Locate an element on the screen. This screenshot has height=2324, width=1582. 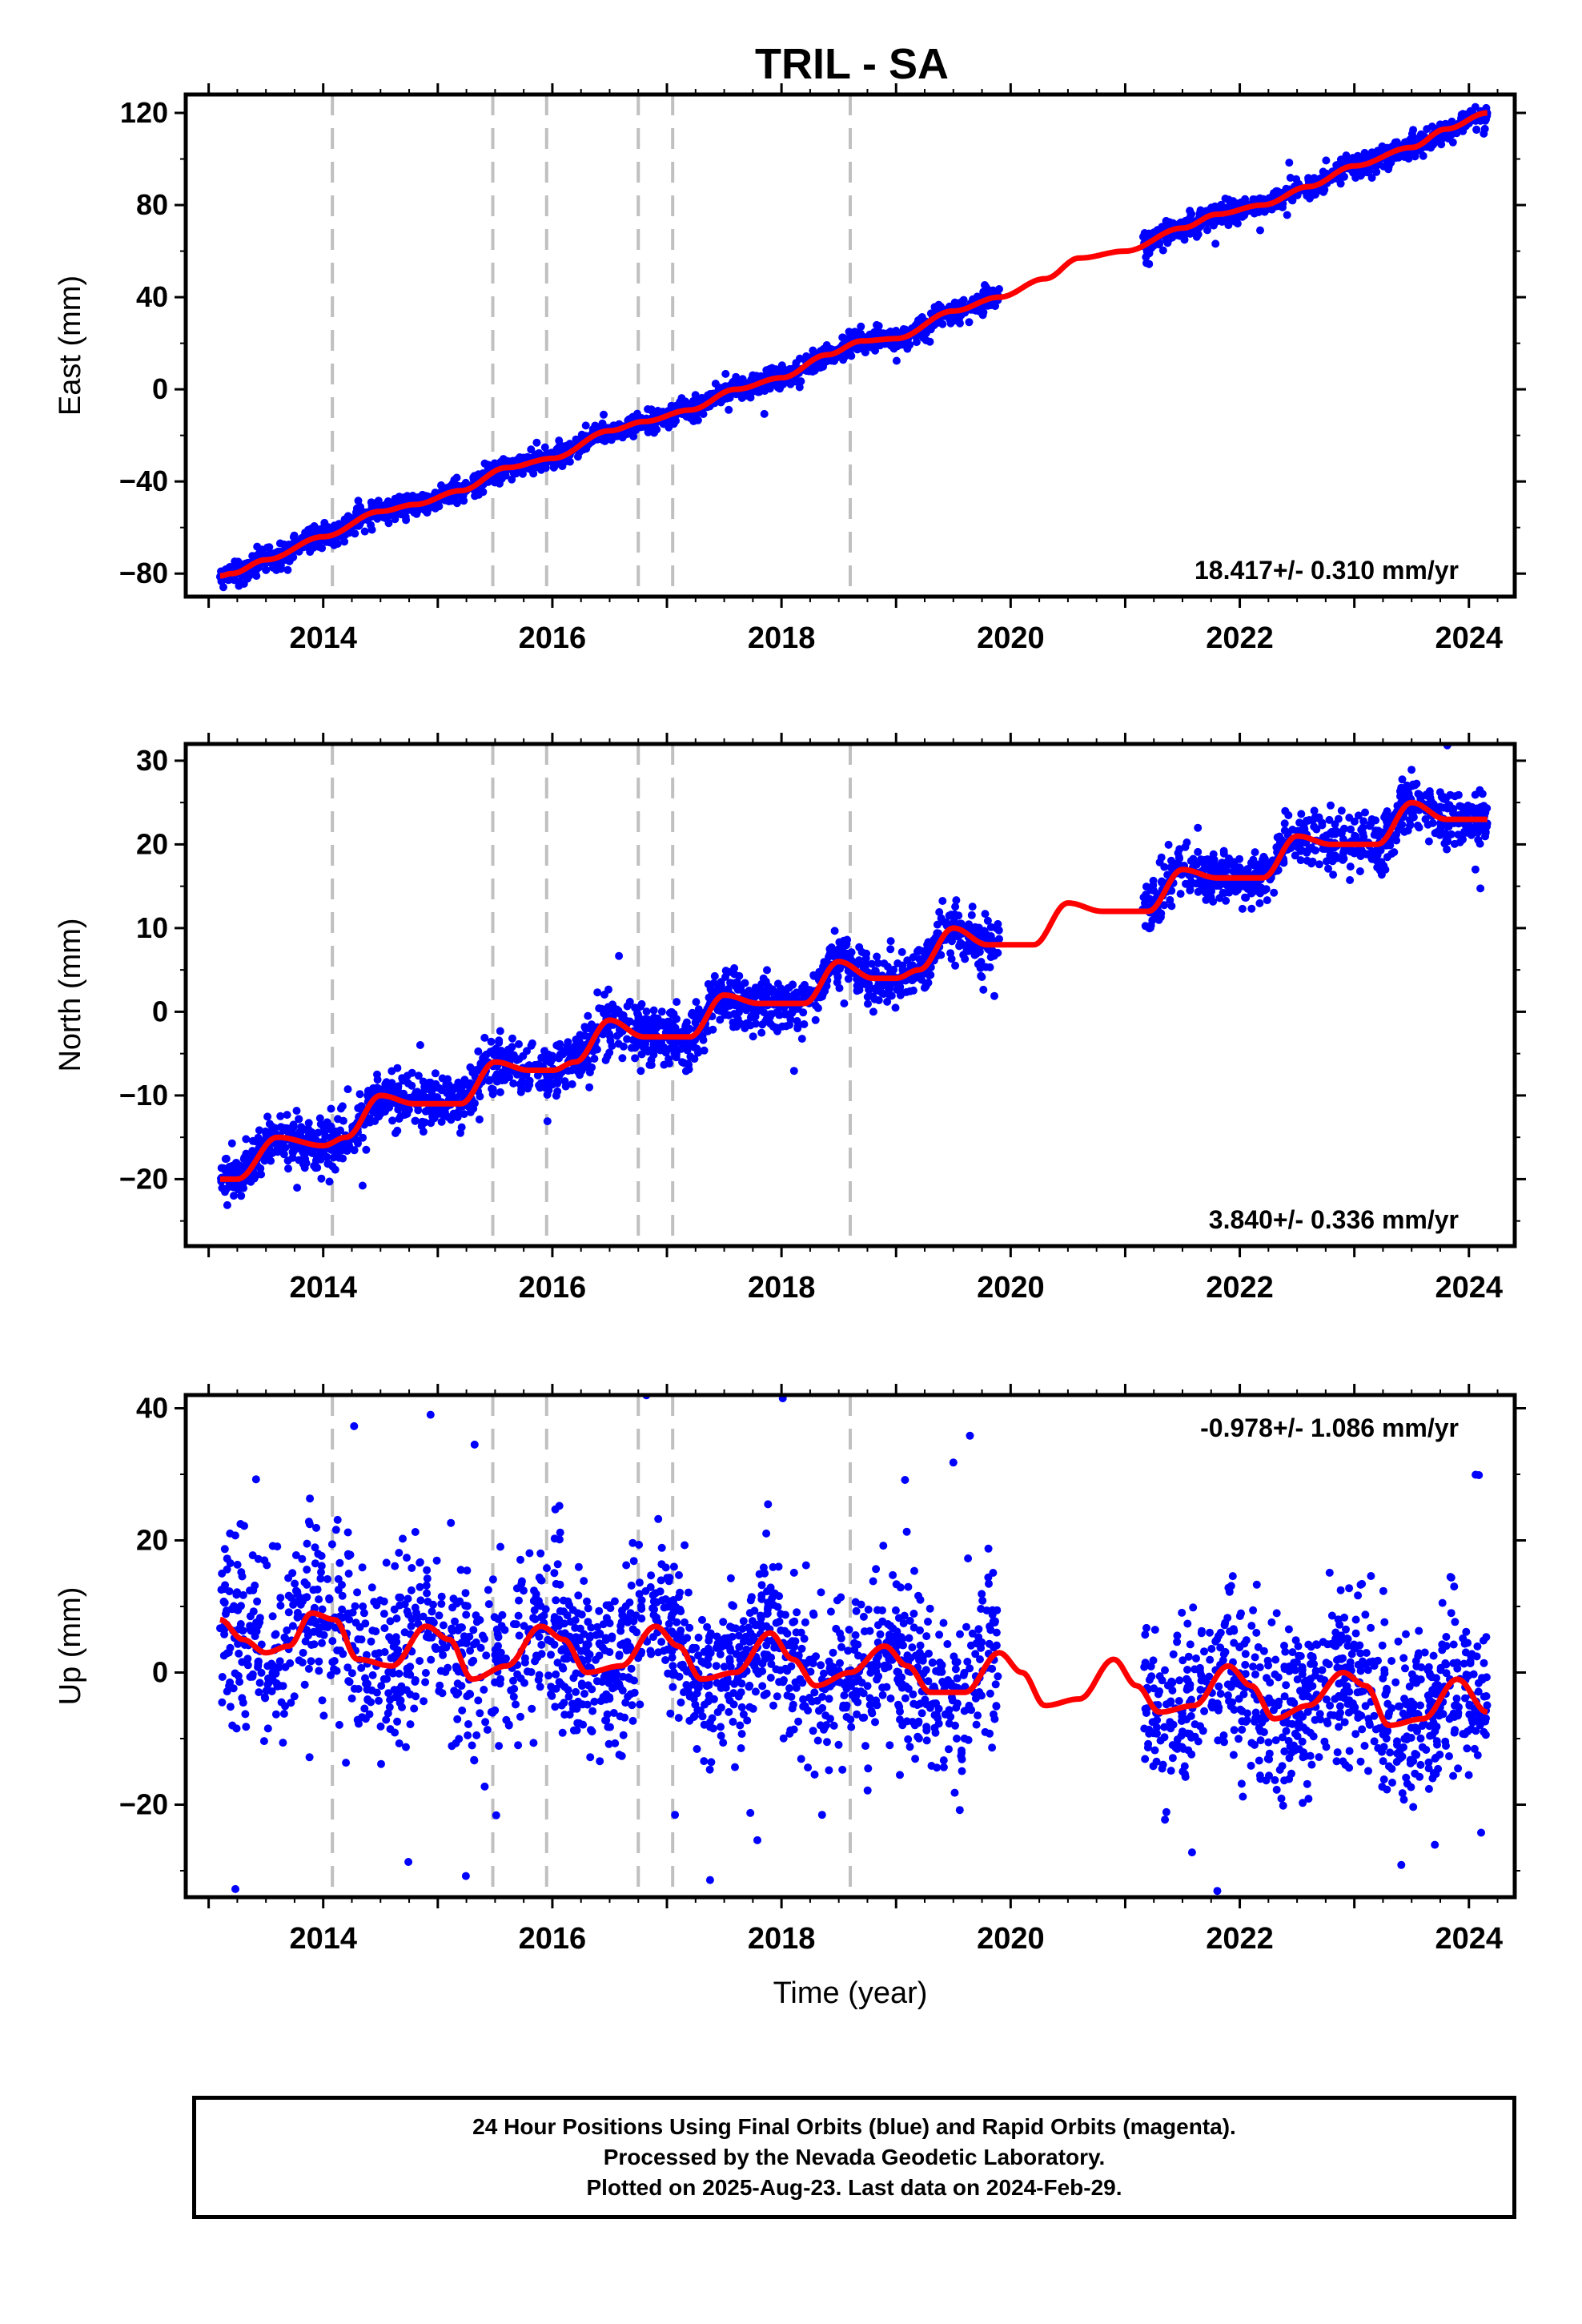
x-tick-label: 2020 is located at coordinates (1011, 638).